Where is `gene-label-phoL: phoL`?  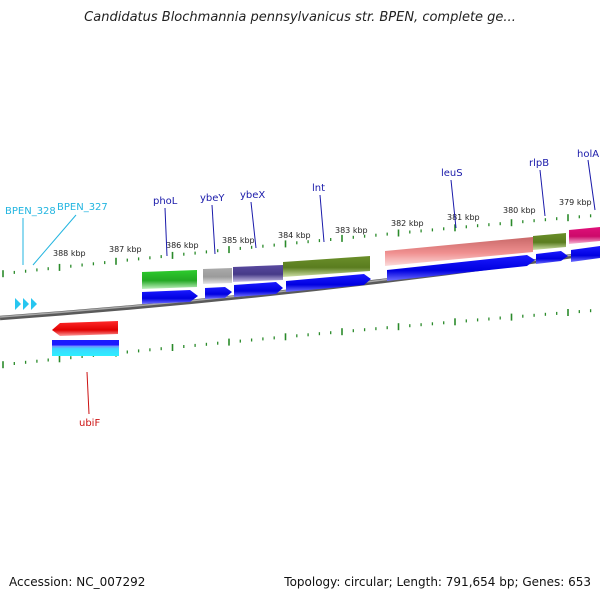 gene-label-phoL: phoL is located at coordinates (165, 201).